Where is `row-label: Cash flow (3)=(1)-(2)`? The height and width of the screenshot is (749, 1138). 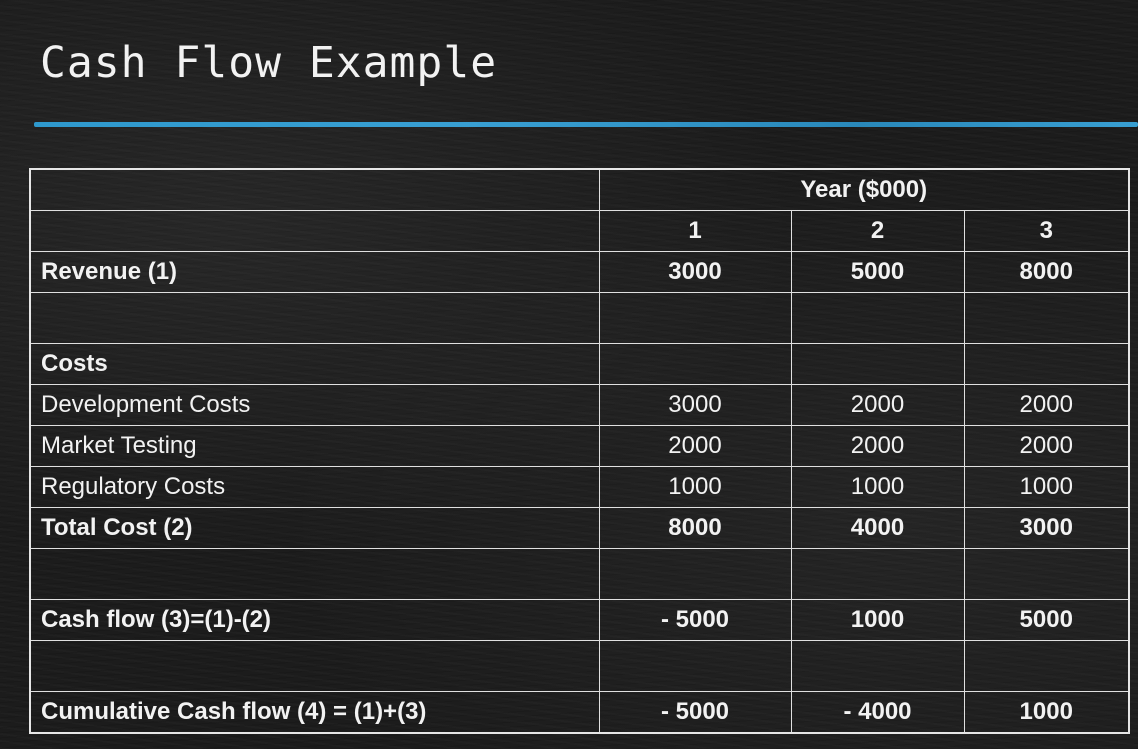 row-label: Cash flow (3)=(1)-(2) is located at coordinates (314, 620).